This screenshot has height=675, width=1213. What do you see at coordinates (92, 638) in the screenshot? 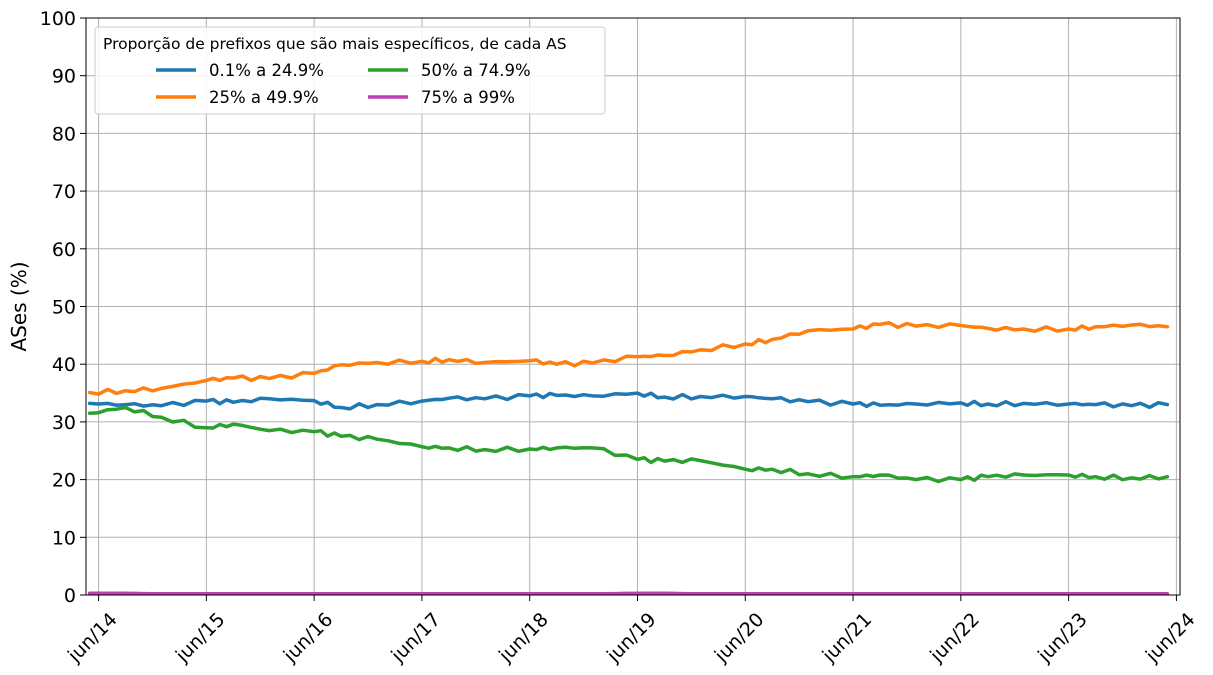
I see `x-tick-label: jun/14` at bounding box center [92, 638].